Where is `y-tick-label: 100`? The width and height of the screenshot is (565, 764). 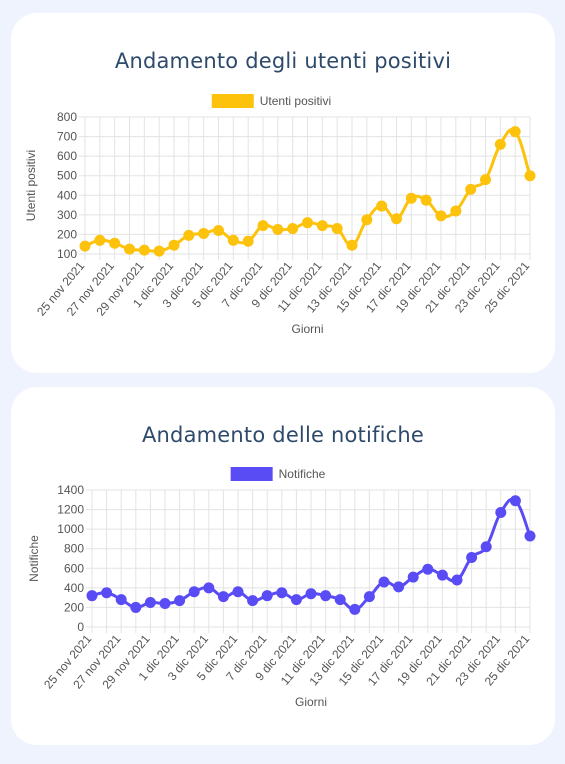
y-tick-label: 100 is located at coordinates (67, 254).